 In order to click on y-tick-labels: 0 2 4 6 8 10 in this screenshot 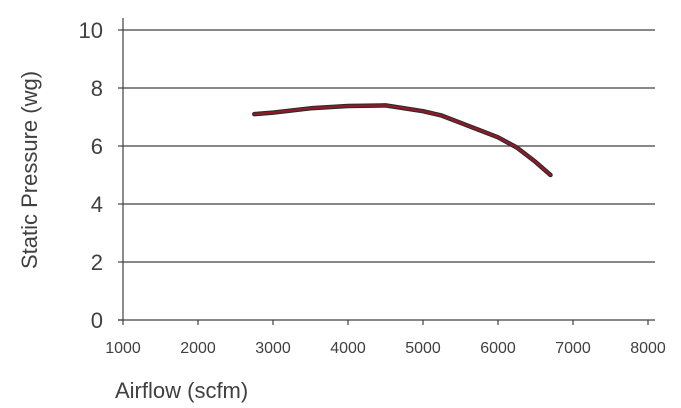, I will do `click(101, 175)`.